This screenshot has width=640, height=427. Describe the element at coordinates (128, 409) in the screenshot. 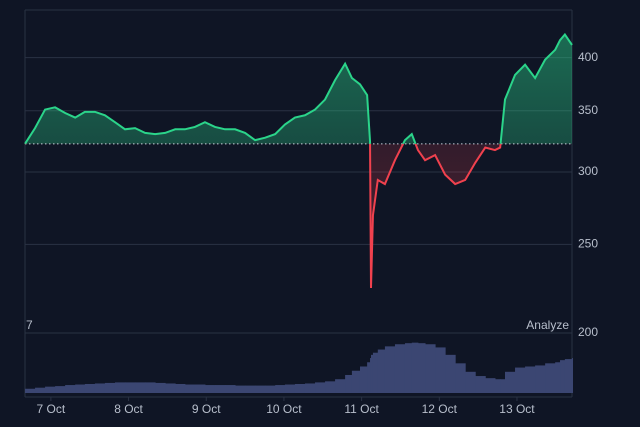

I see `x-tick-label: 8 Oct` at that location.